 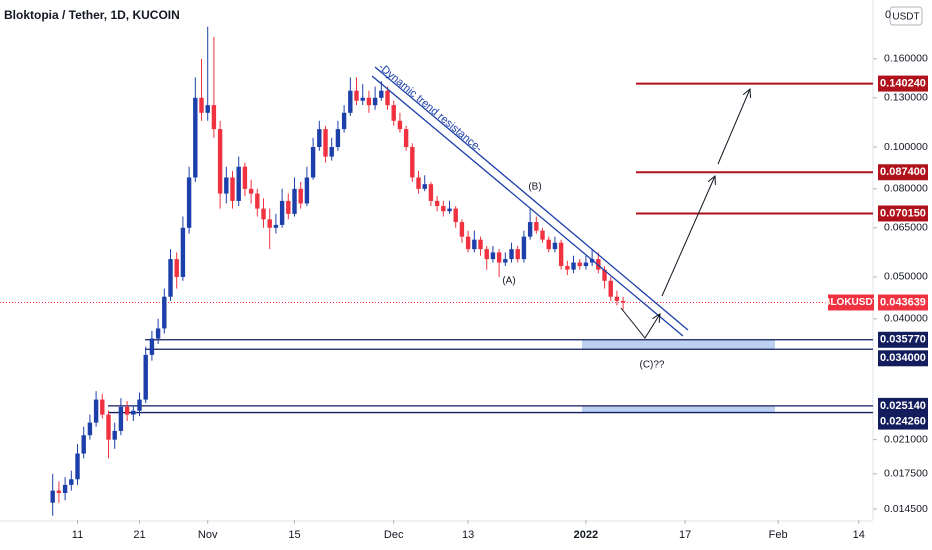 I want to click on wave-label: (B), so click(x=534, y=187).